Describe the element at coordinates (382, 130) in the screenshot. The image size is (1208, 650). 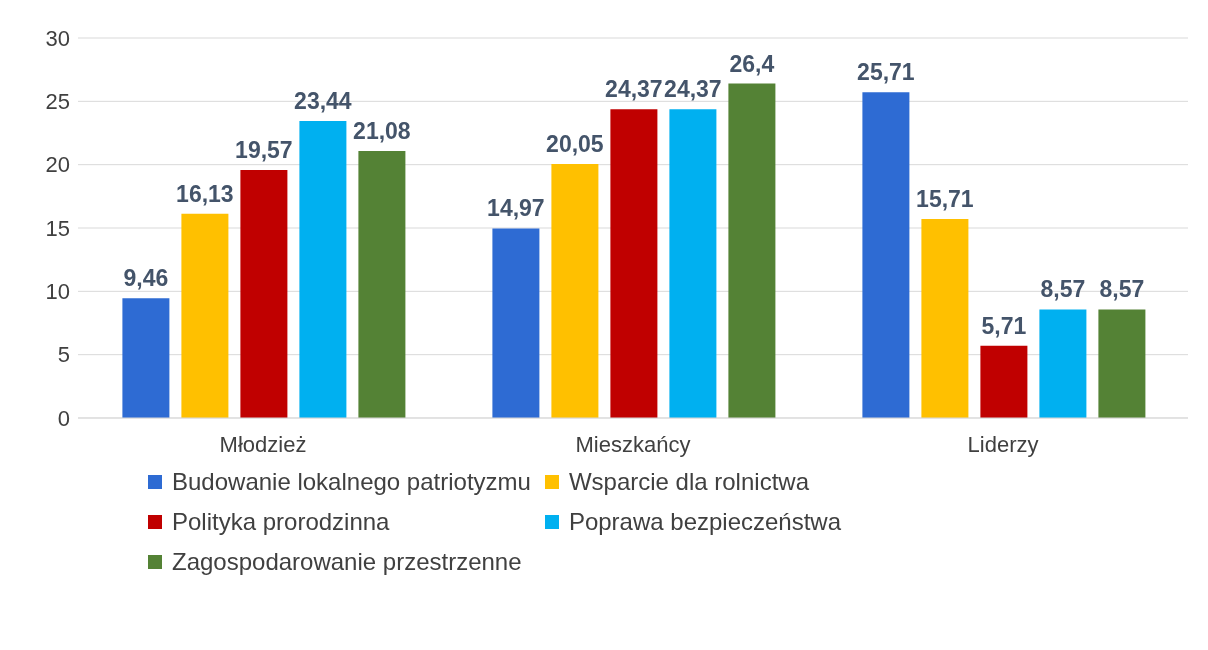
I see `data-label: 21,08` at that location.